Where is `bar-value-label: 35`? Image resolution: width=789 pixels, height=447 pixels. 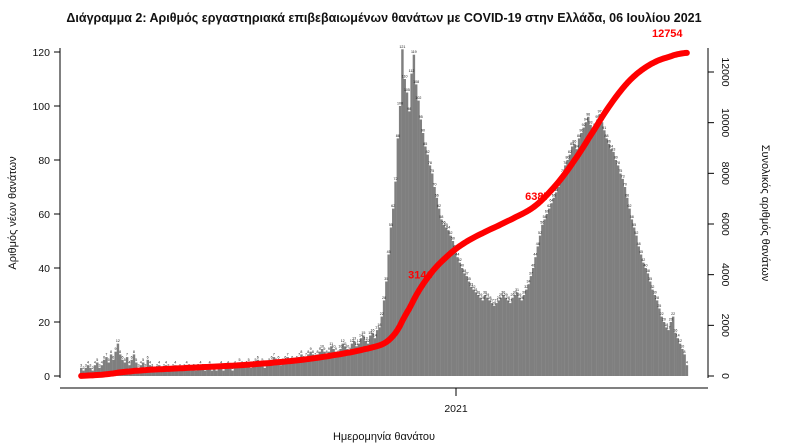
bar-value-label: 35 is located at coordinates (469, 279).